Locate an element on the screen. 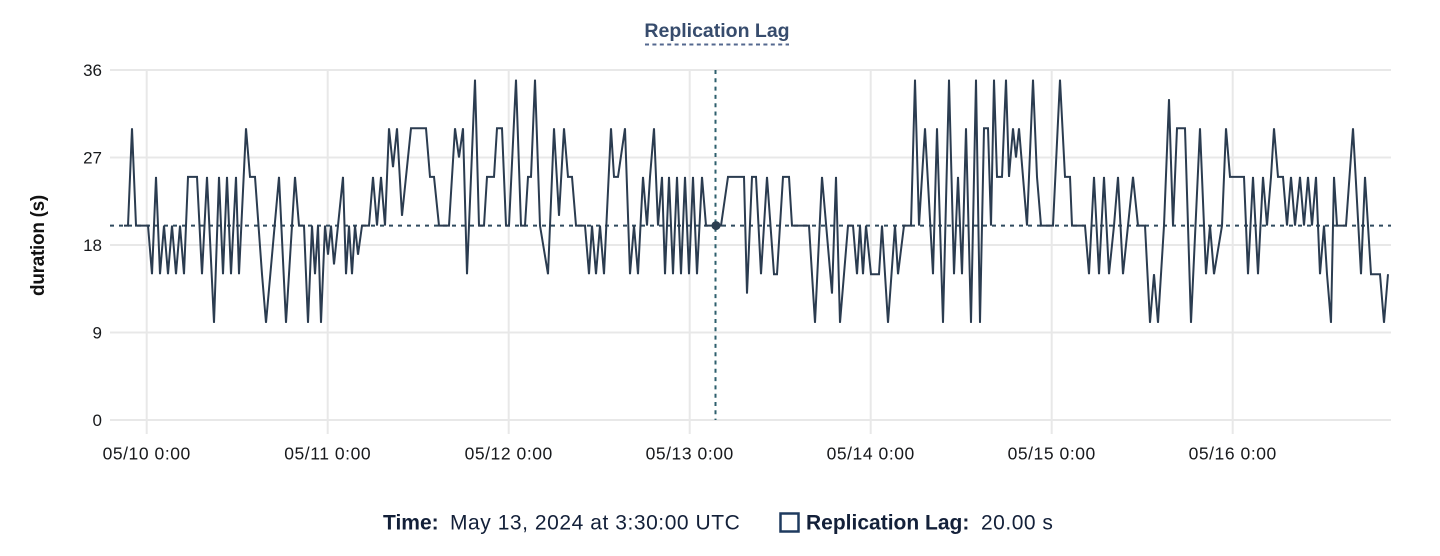 Image resolution: width=1440 pixels, height=556 pixels. svg-text: 18 is located at coordinates (92, 245).